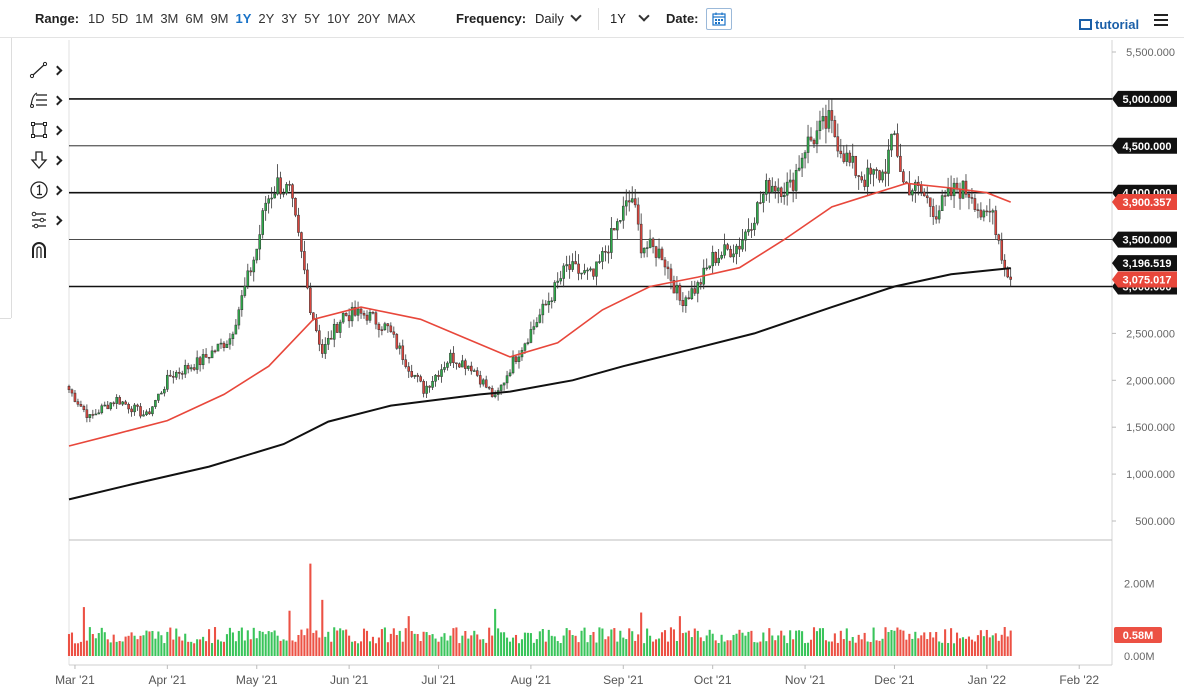 The width and height of the screenshot is (1184, 695). What do you see at coordinates (46, 103) in the screenshot?
I see `fibonacci-tool` at bounding box center [46, 103].